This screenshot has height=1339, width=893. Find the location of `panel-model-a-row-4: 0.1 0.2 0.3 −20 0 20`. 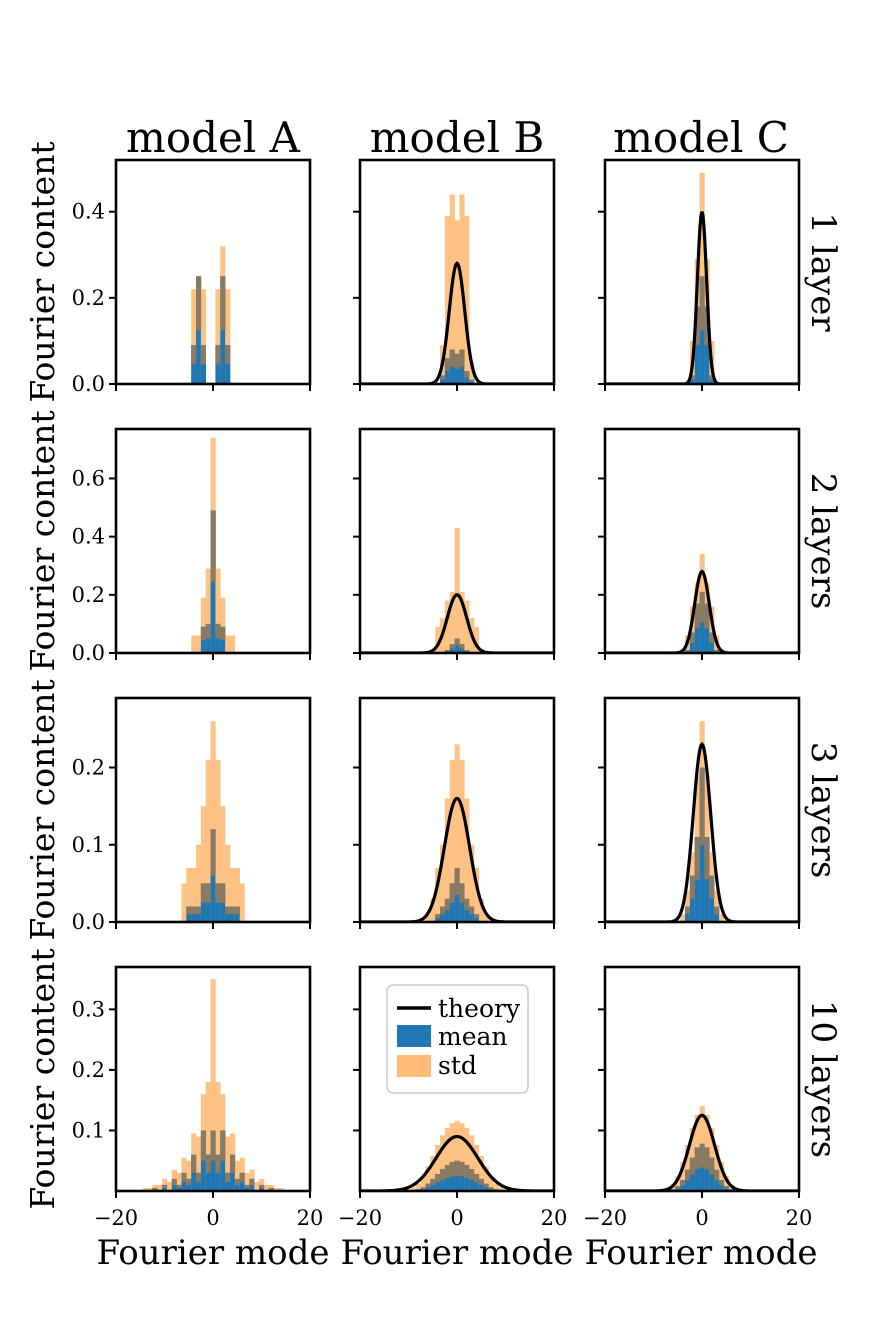

panel-model-a-row-4: 0.1 0.2 0.3 −20 0 20 is located at coordinates (197, 1097).